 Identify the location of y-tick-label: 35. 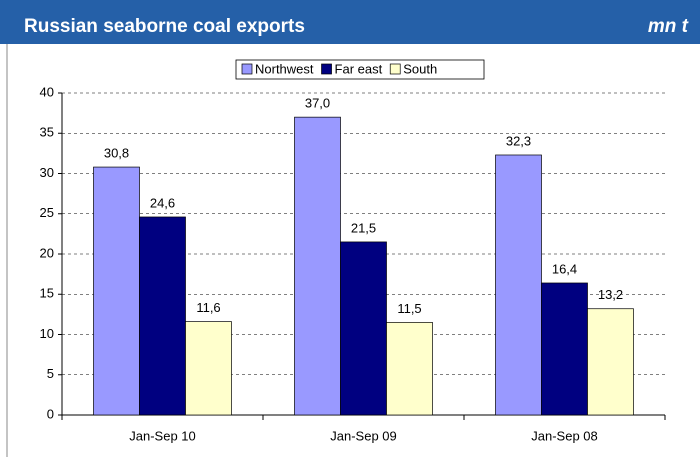
(47, 132).